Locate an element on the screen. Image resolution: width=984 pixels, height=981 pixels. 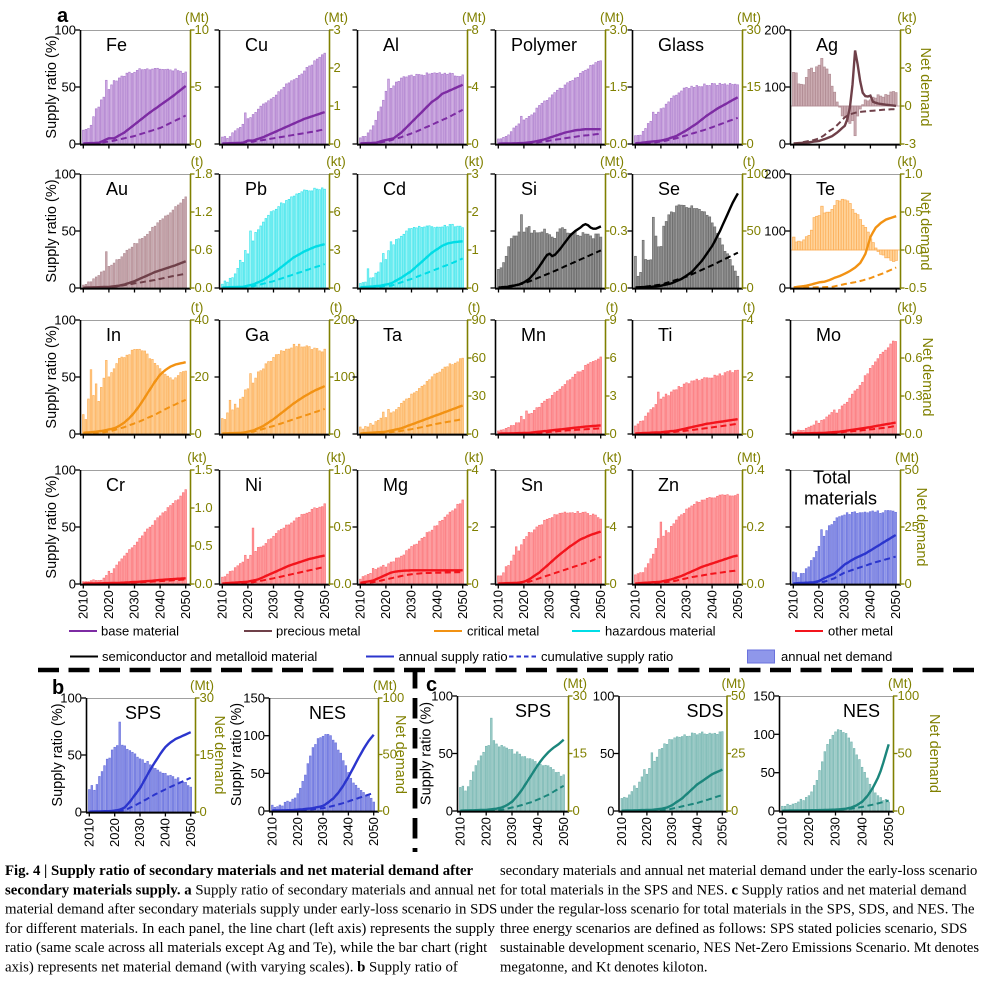
svg-text: cumulative supply ratio is located at coordinates (607, 656).